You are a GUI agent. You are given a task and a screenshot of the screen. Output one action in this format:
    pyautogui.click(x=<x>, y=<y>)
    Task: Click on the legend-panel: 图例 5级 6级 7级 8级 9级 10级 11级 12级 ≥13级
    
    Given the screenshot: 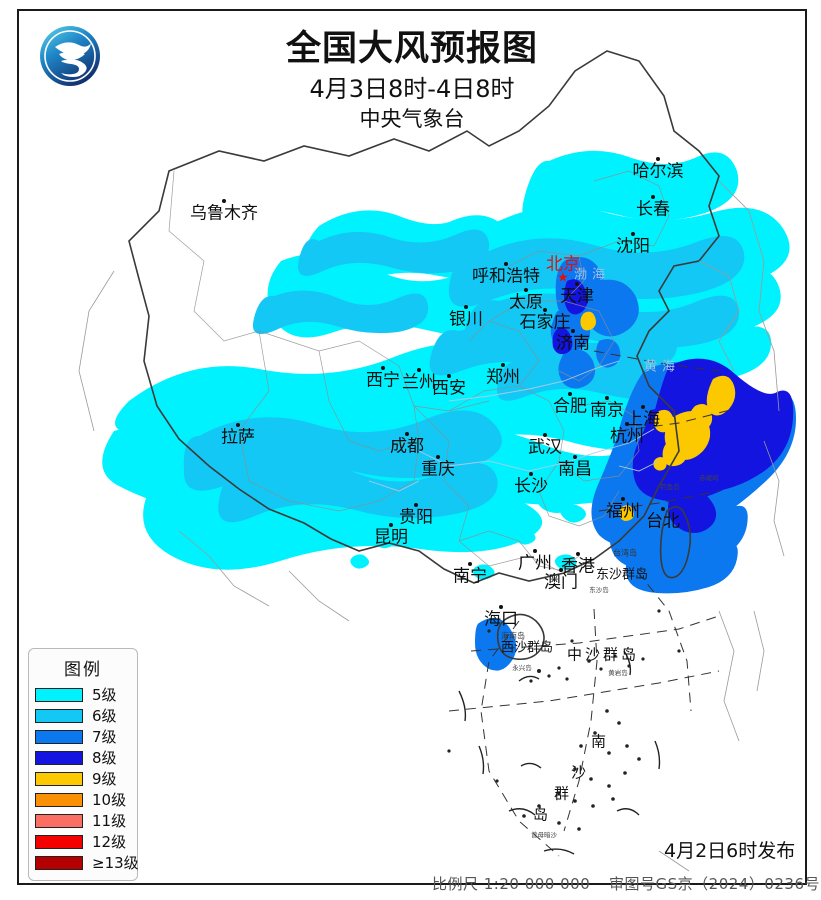 What is the action you would take?
    pyautogui.click(x=83, y=764)
    